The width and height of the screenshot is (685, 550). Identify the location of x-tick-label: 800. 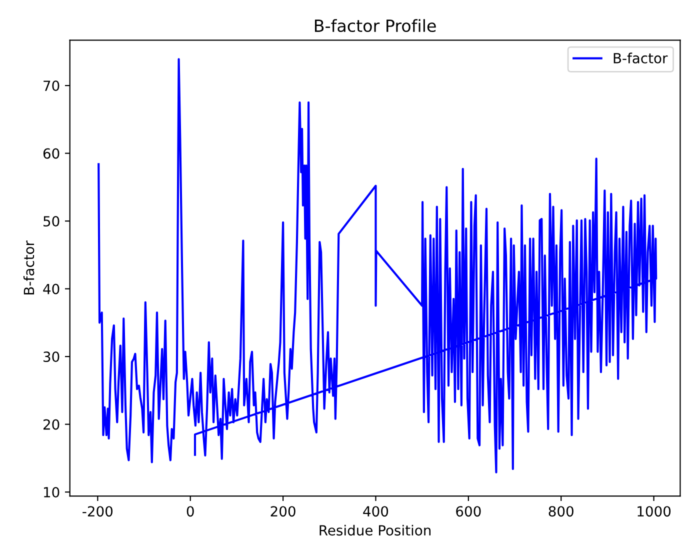
(561, 511).